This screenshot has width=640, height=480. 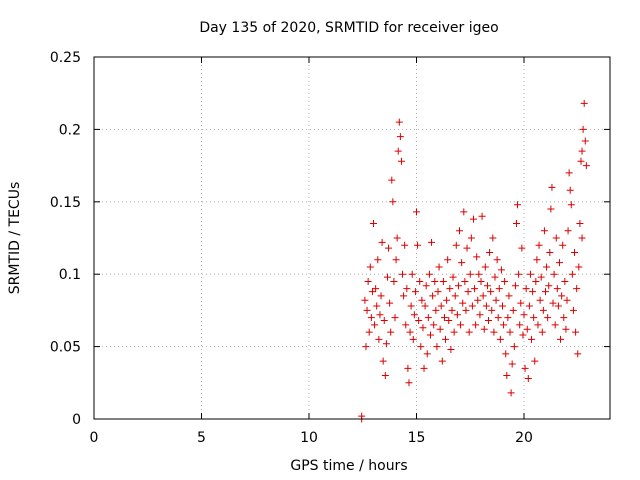 What do you see at coordinates (94, 438) in the screenshot?
I see `x-tick-label: 0` at bounding box center [94, 438].